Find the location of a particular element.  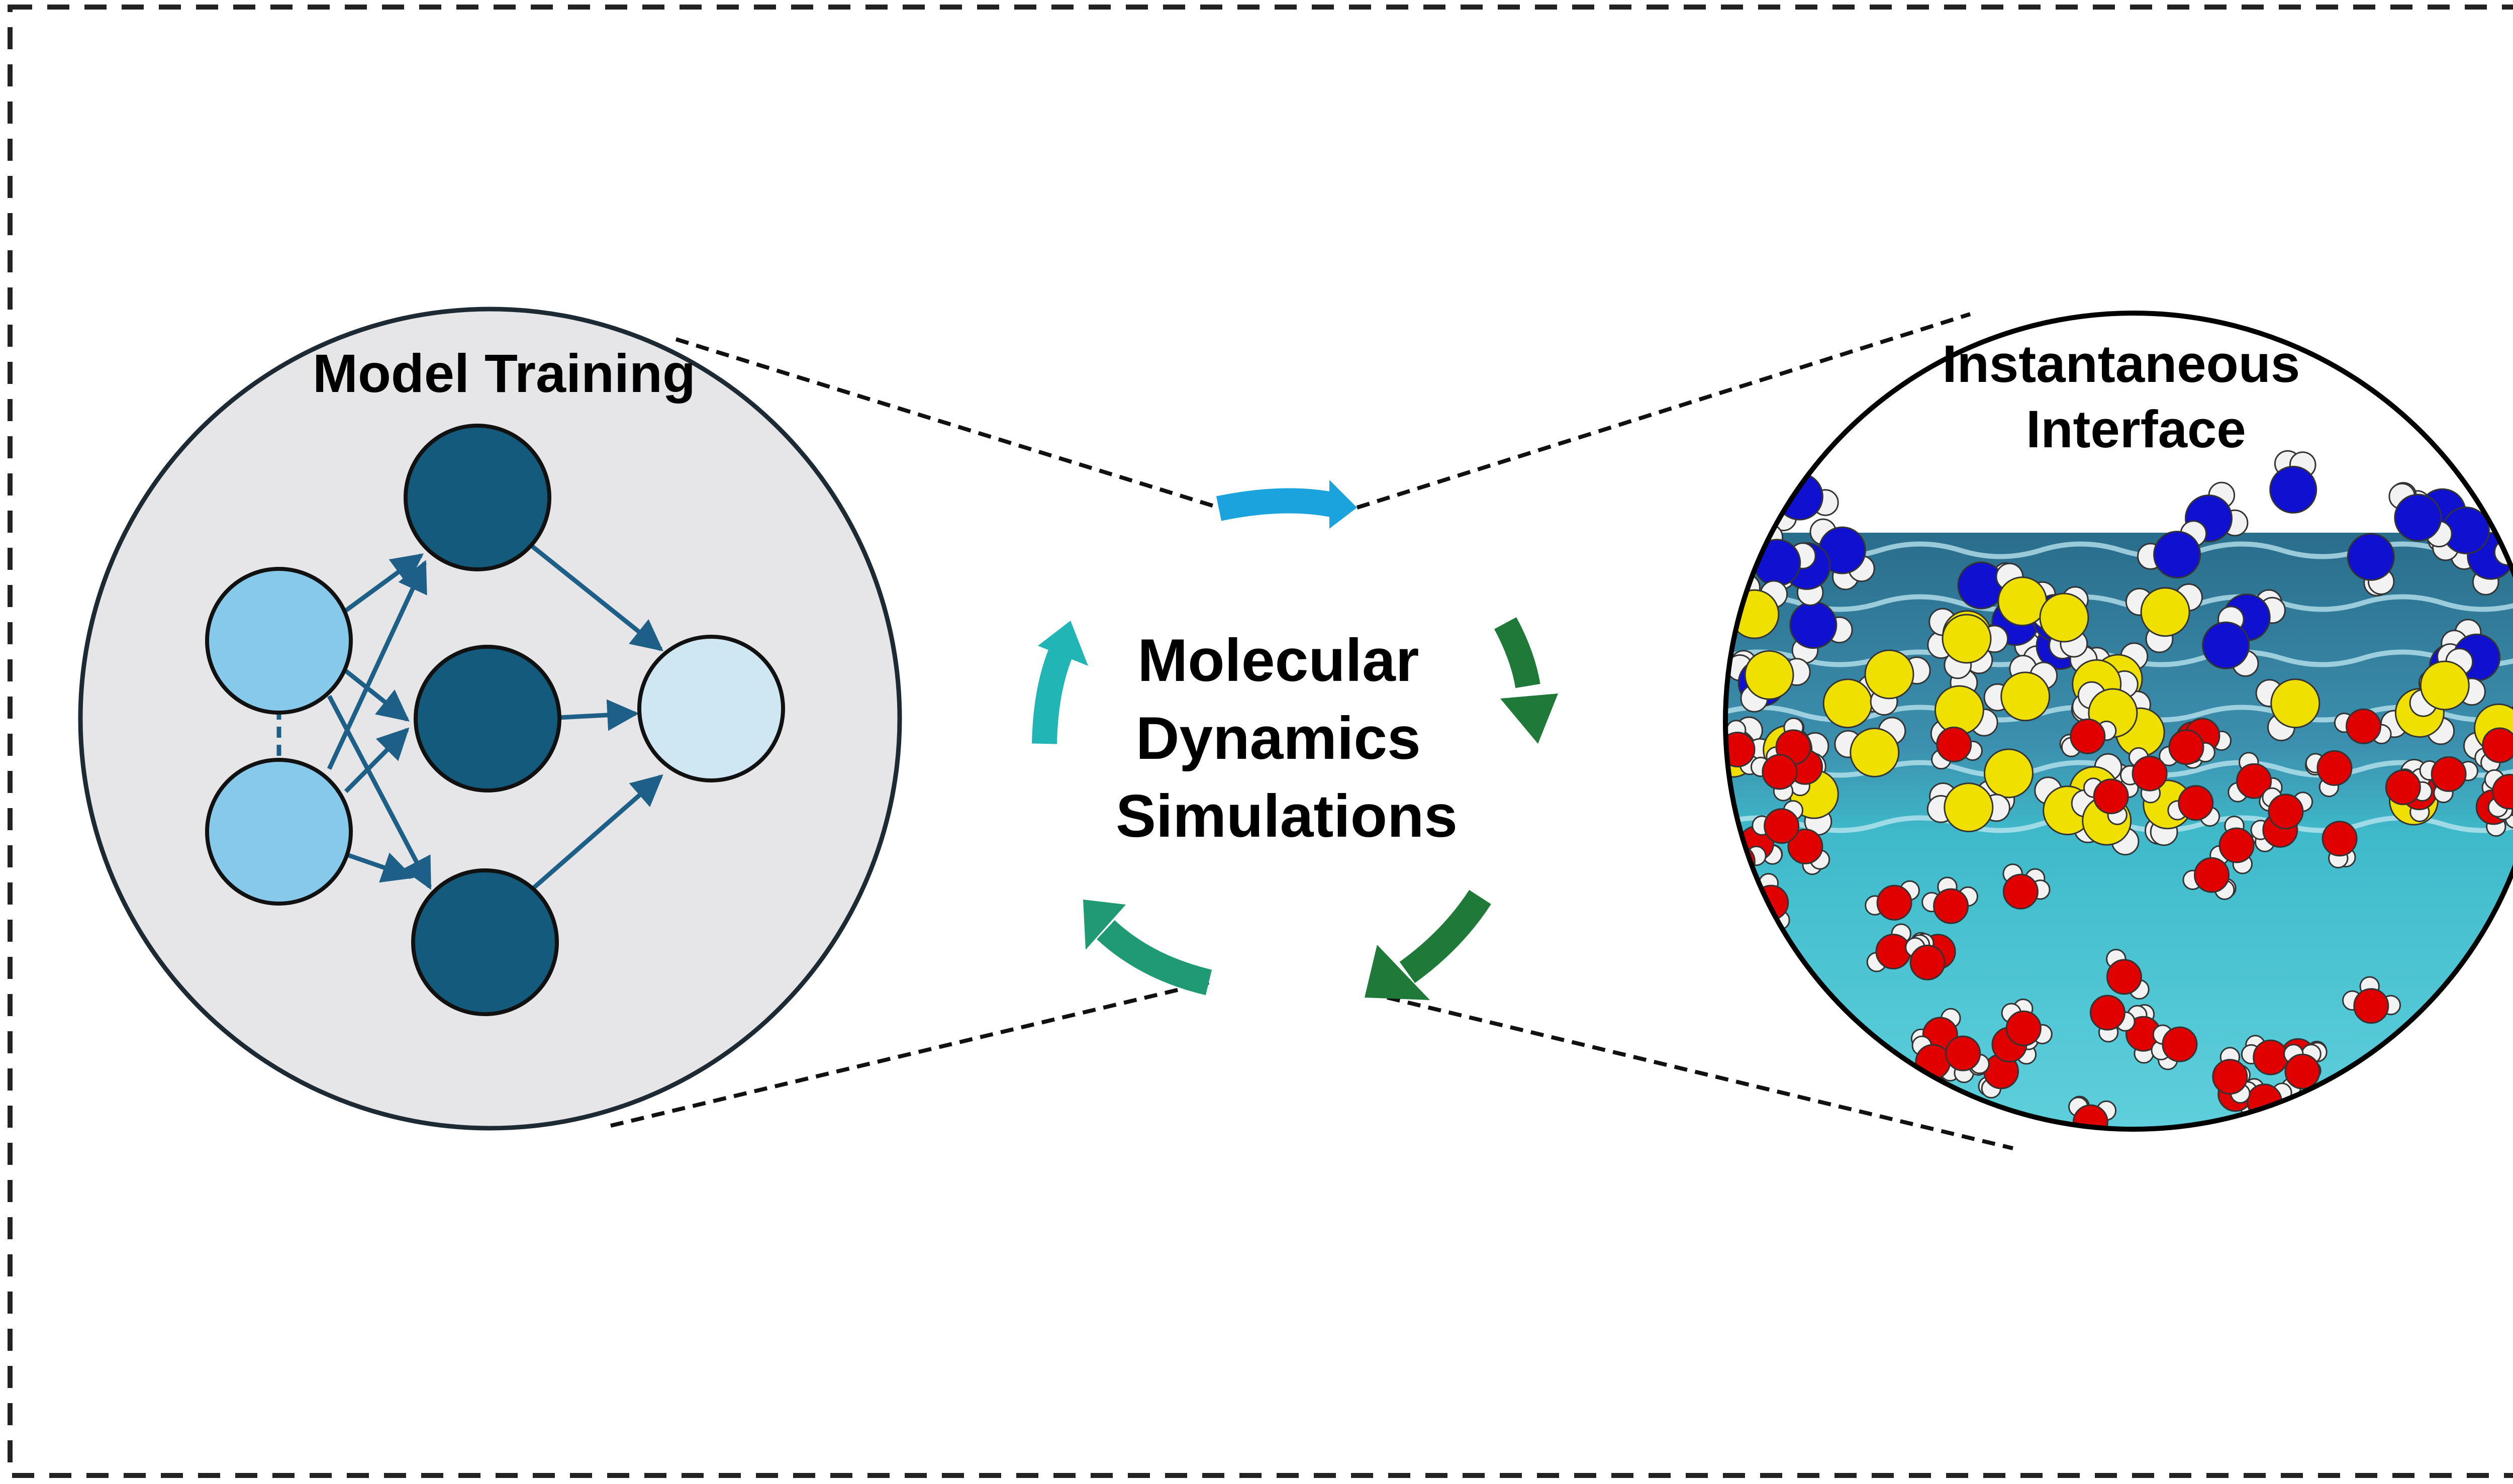

cycle-arrows-icon: Molecular Dynamics Simulations is located at coordinates (1295, 740).